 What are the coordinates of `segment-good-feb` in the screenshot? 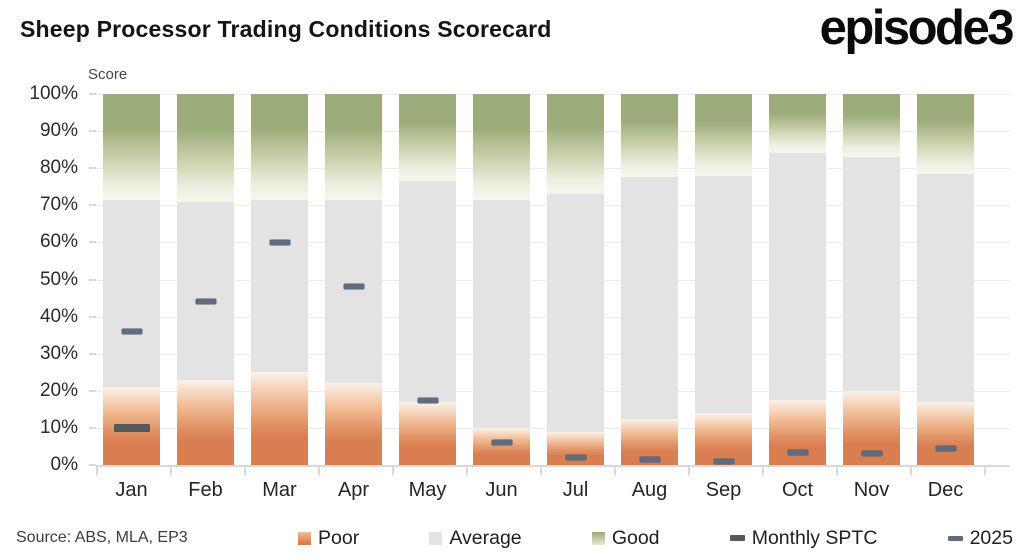 It's located at (205, 148).